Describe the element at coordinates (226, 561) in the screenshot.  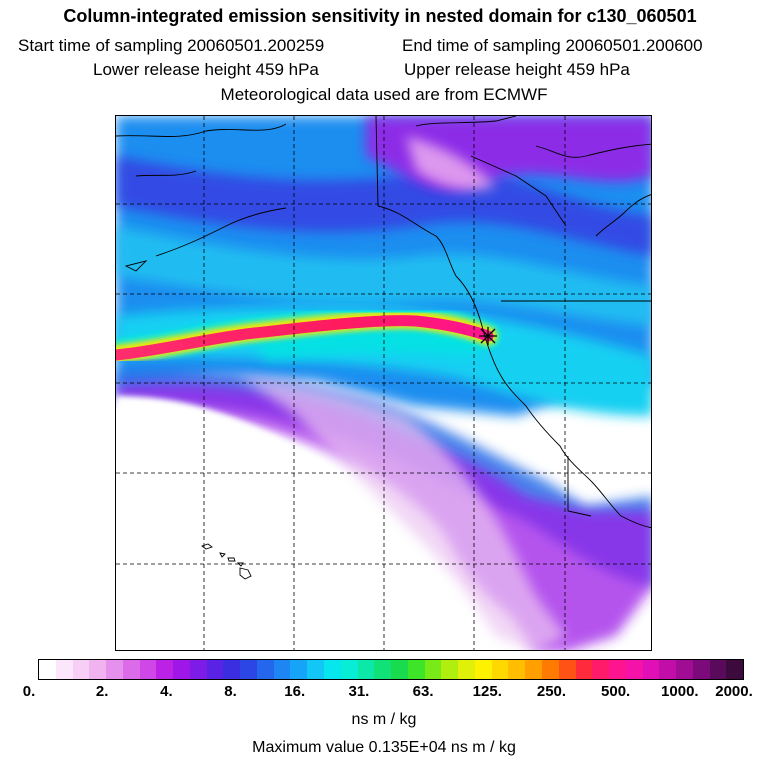
I see `hawaiian-islands` at that location.